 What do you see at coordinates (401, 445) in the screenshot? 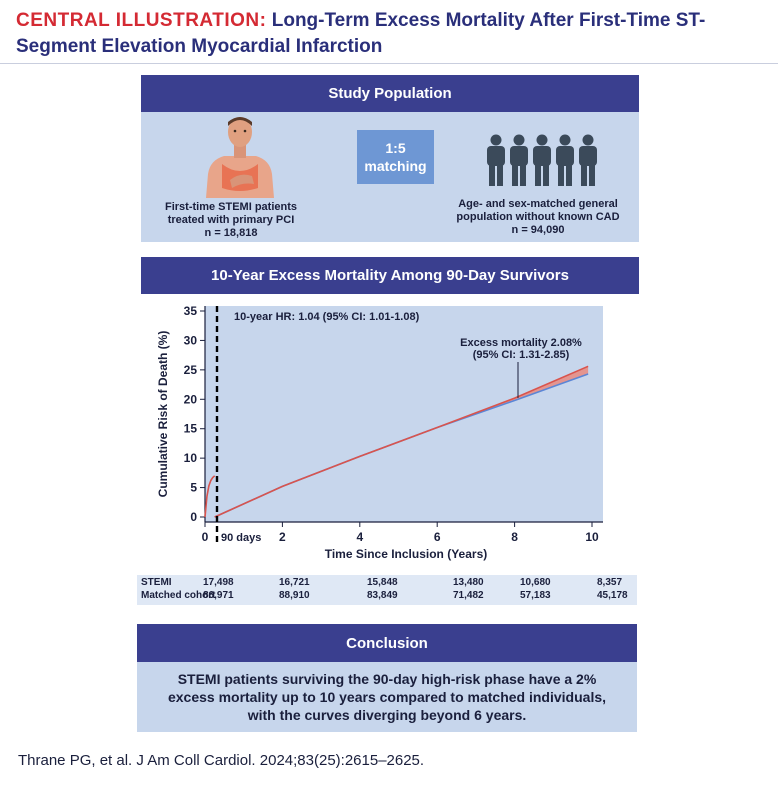
I see `matched-cohort-curve` at bounding box center [401, 445].